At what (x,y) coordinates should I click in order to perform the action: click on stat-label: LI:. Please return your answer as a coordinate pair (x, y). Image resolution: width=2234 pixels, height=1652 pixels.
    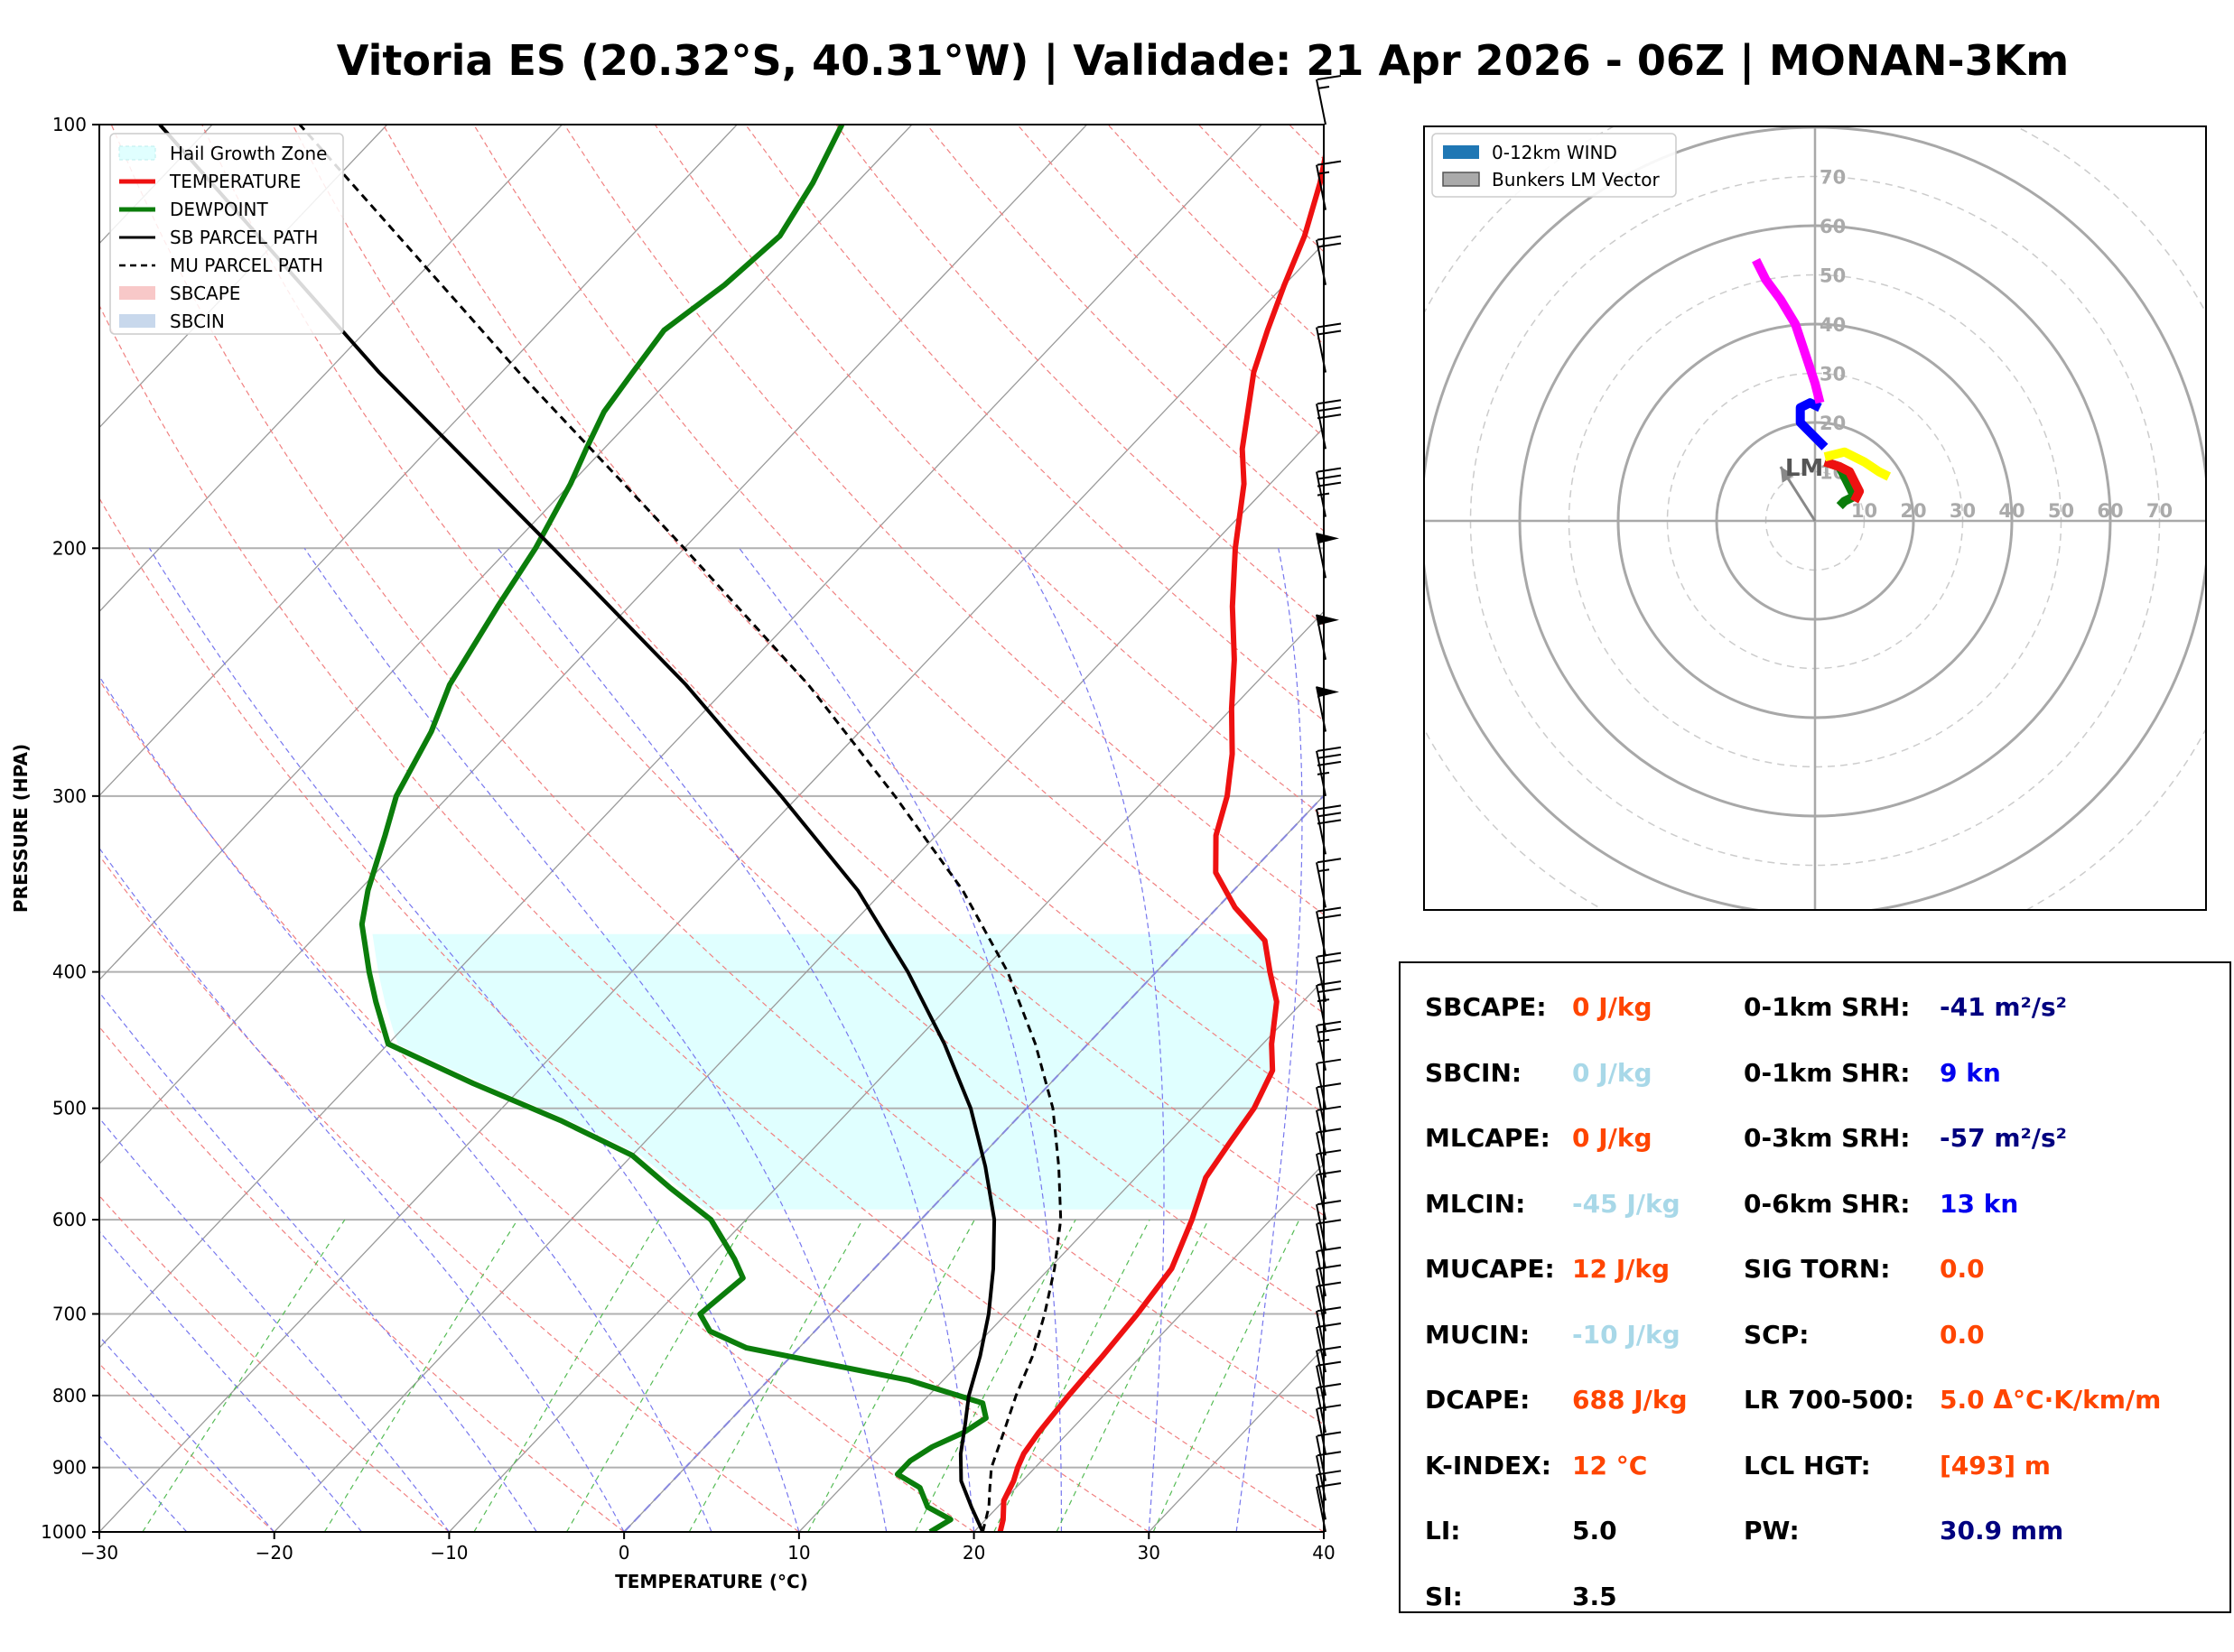
    Looking at the image, I should click on (1443, 1530).